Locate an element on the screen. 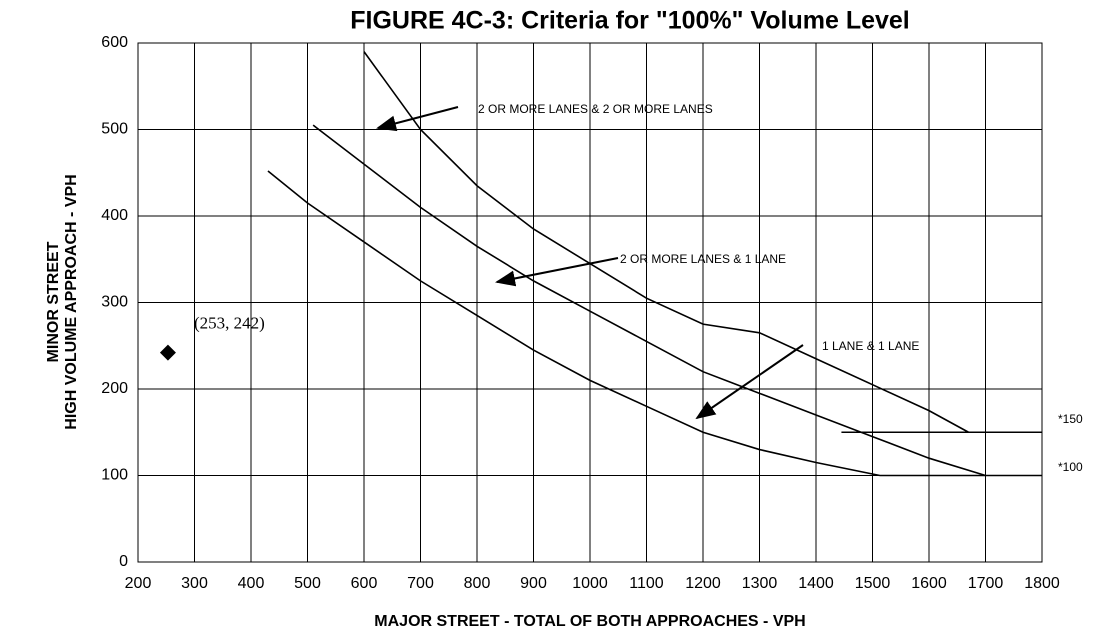 This screenshot has height=642, width=1100. series-label: 2 OR MORE LANES & 2 OR MORE LANES is located at coordinates (595, 109).